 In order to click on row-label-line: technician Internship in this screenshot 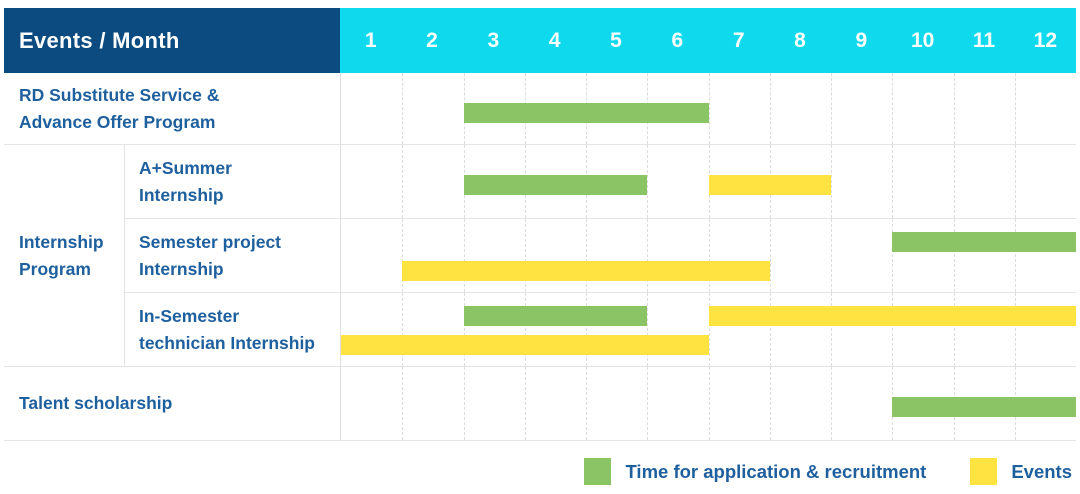, I will do `click(227, 342)`.